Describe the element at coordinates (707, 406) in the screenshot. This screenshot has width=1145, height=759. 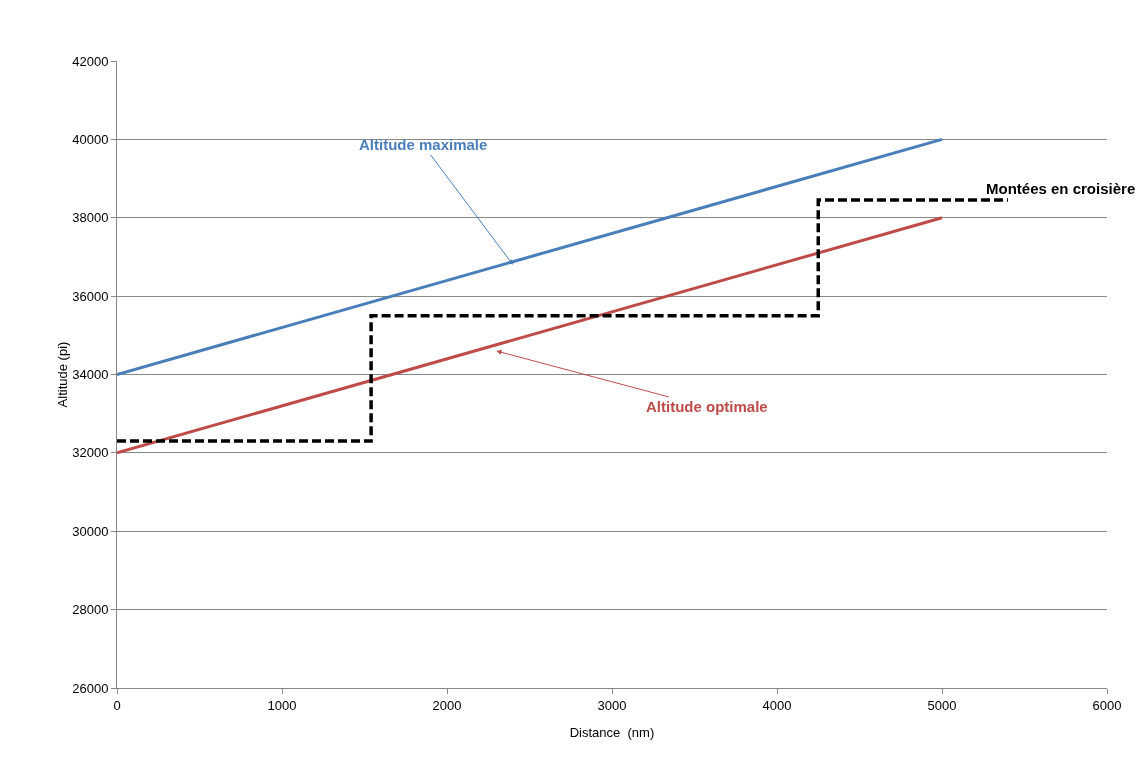
I see `annotation: Altitude optimale` at that location.